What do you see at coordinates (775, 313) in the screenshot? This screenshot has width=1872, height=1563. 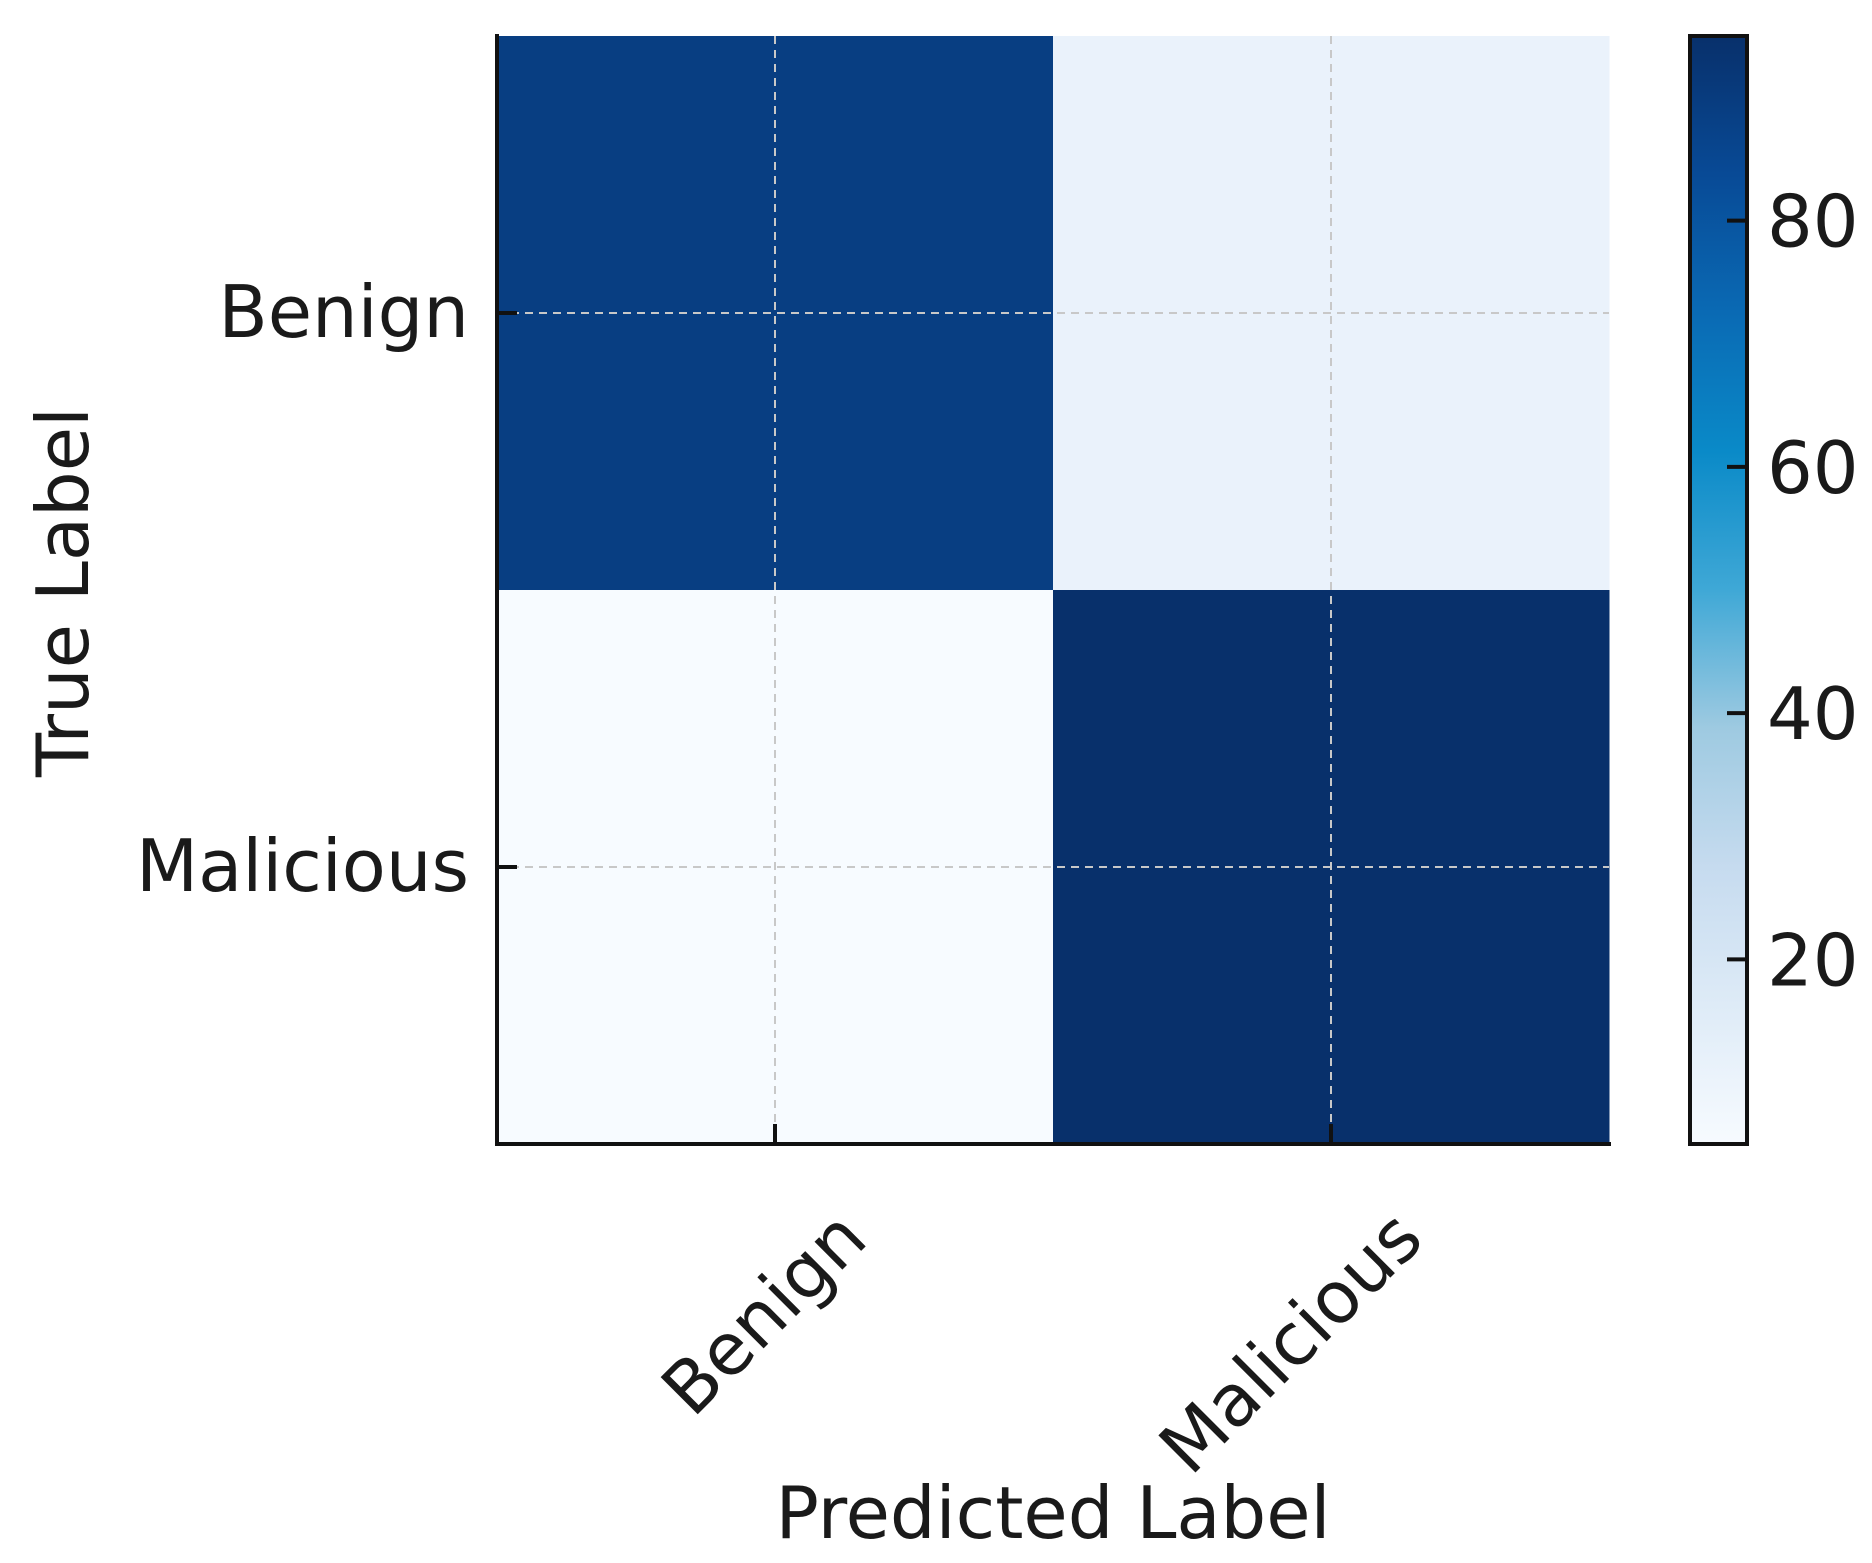 I see `heatmap-cell-benign-benign` at bounding box center [775, 313].